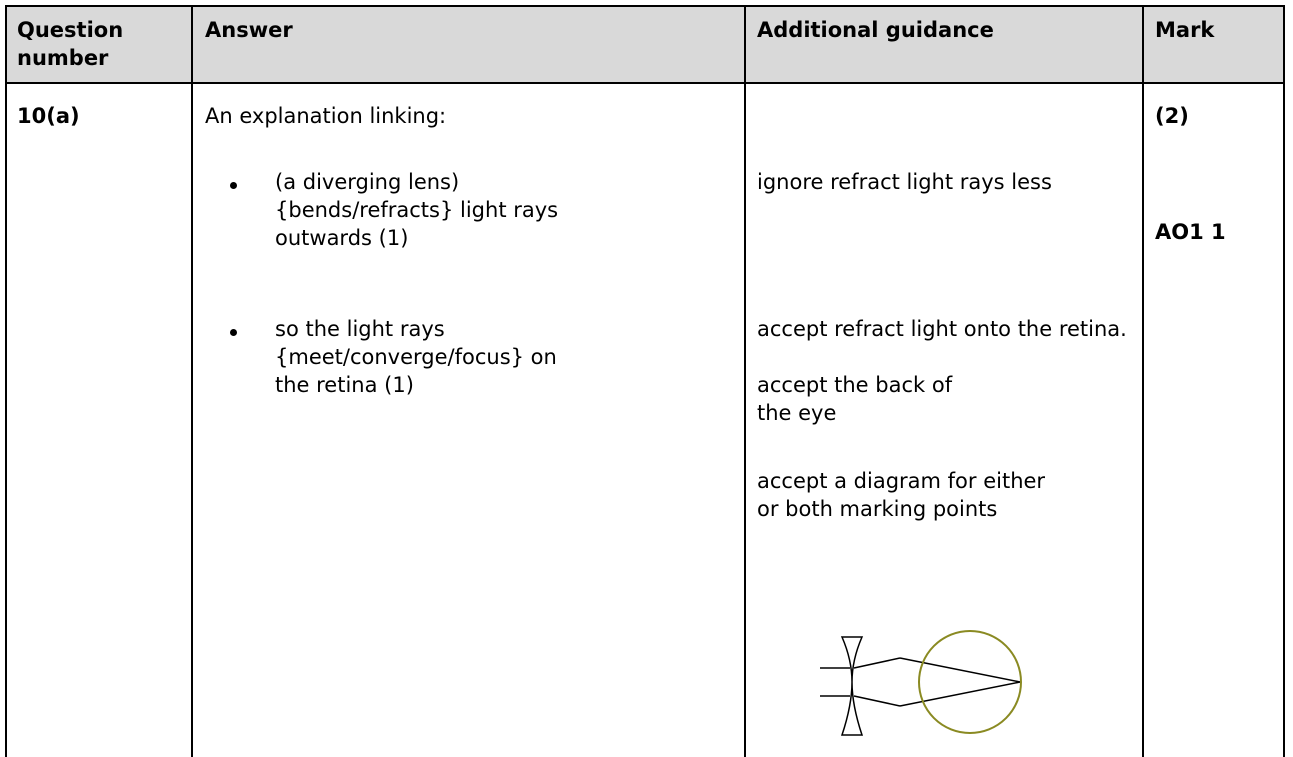  I want to click on guidance-text: accept the back of the eye, so click(855, 399).